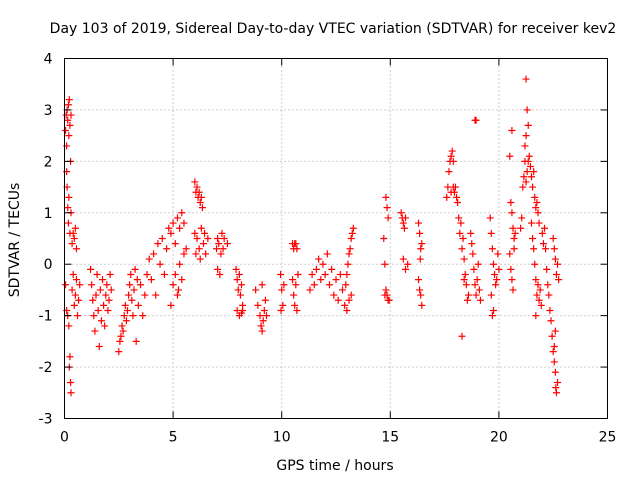  What do you see at coordinates (48, 265) in the screenshot?
I see `y-tick-label: 0` at bounding box center [48, 265].